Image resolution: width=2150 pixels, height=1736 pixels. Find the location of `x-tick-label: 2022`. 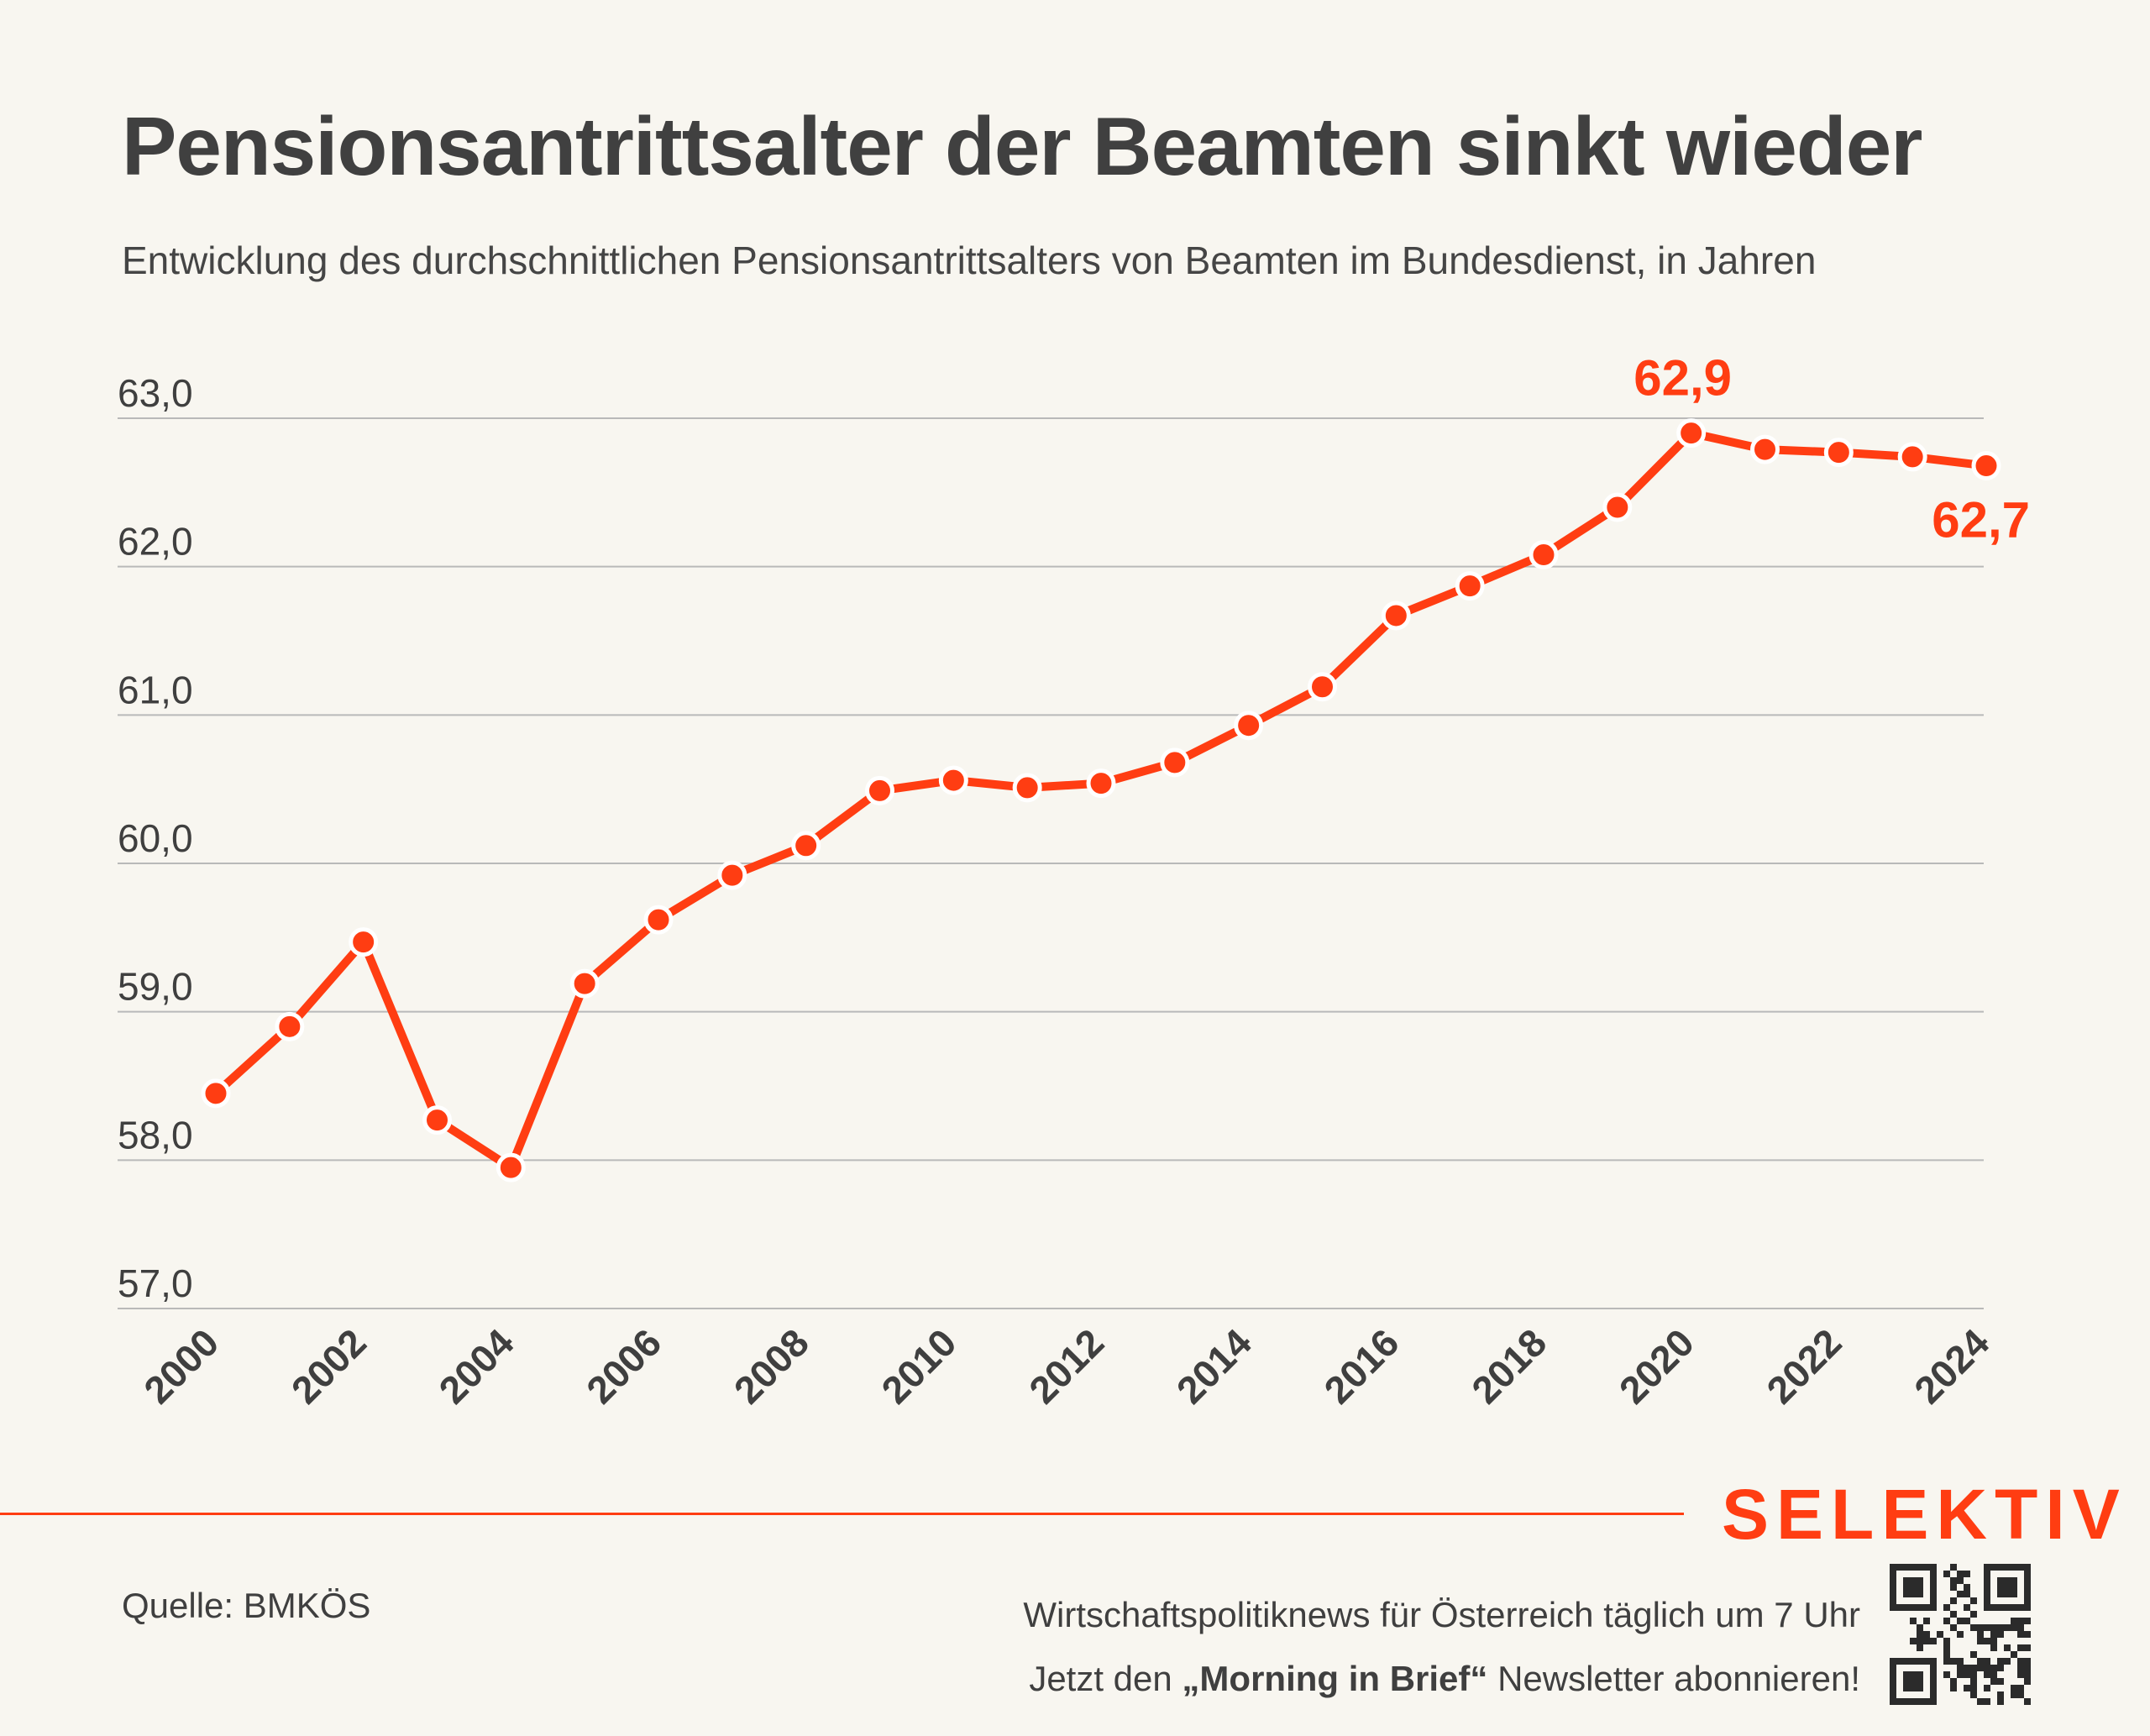

x-tick-label: 2022 is located at coordinates (1803, 1366).